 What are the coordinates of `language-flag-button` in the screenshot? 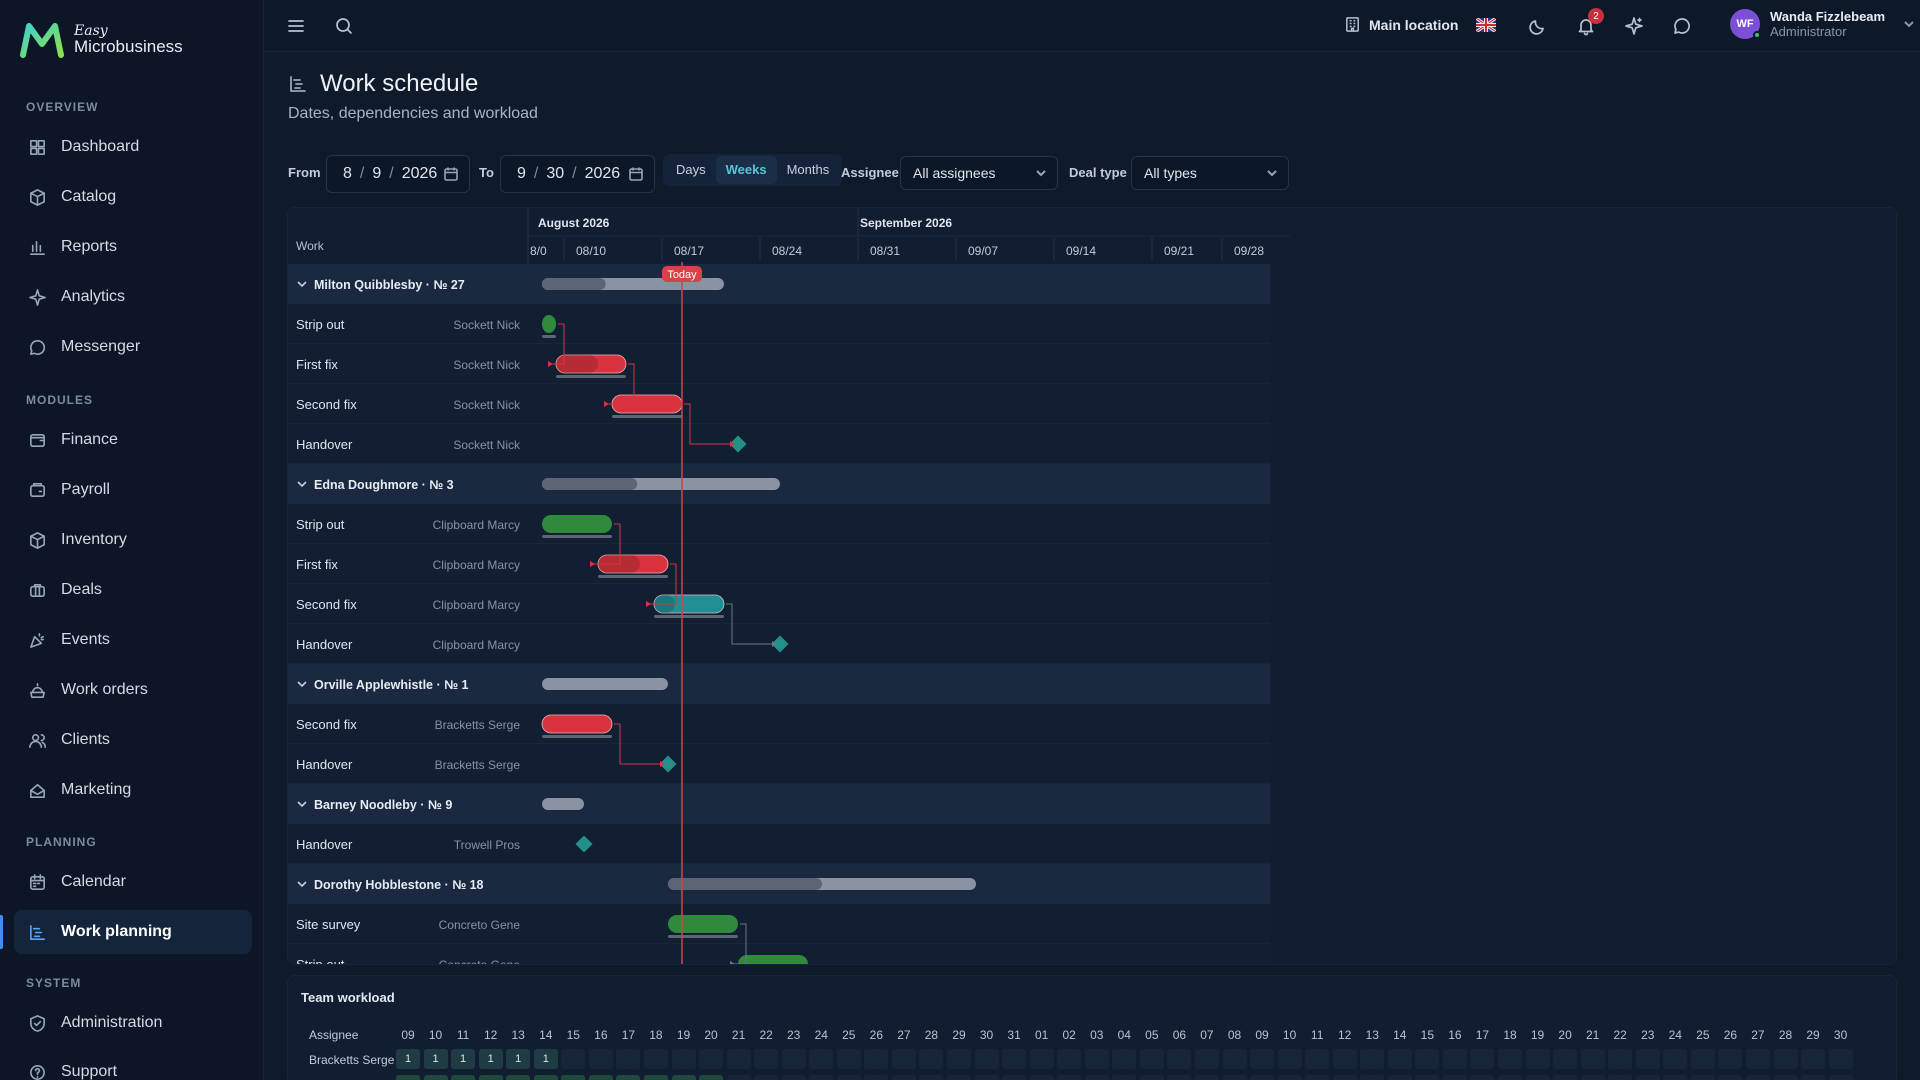 It's located at (1486, 25).